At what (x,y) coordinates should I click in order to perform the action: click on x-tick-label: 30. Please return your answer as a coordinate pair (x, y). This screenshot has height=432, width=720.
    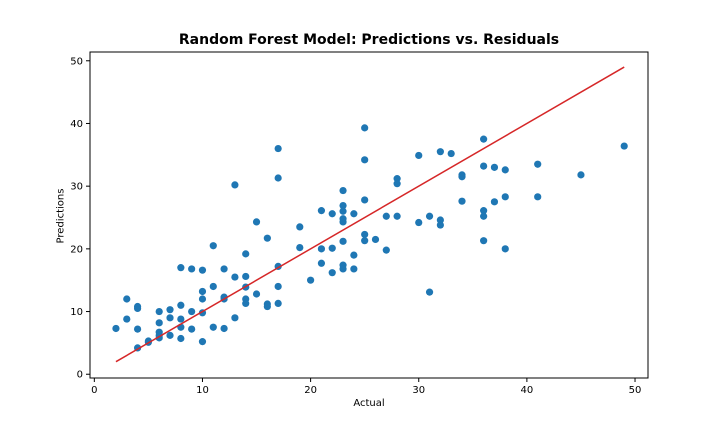
    Looking at the image, I should click on (418, 390).